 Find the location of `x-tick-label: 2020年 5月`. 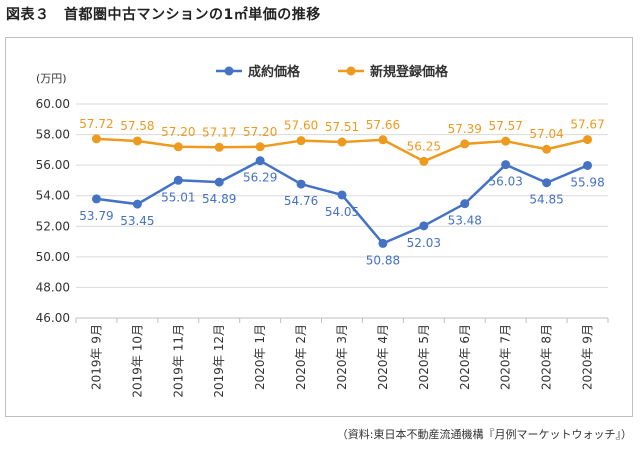

x-tick-label: 2020年 5月 is located at coordinates (424, 357).